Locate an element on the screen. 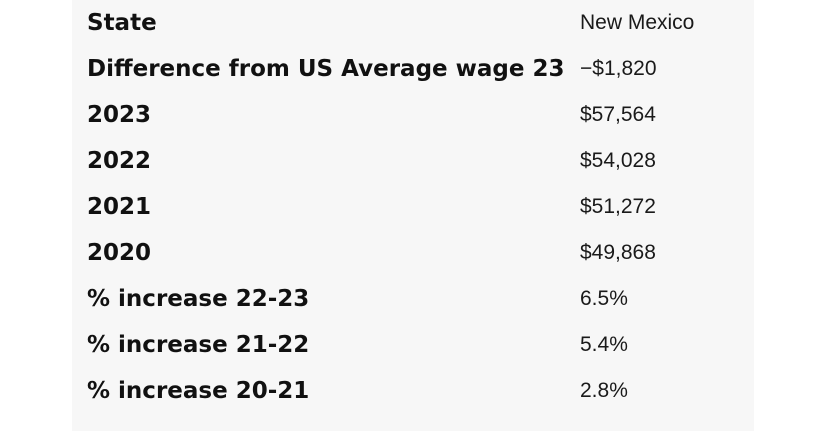 Image resolution: width=825 pixels, height=431 pixels. table-row-2023: 2023 $57,564 is located at coordinates (413, 115).